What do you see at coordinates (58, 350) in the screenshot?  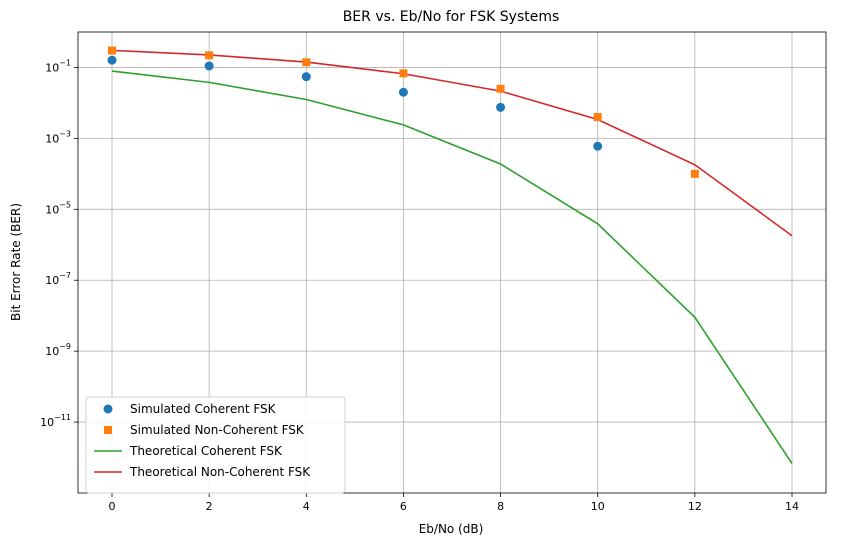 I see `y-tick-label: 10⁻⁹` at bounding box center [58, 350].